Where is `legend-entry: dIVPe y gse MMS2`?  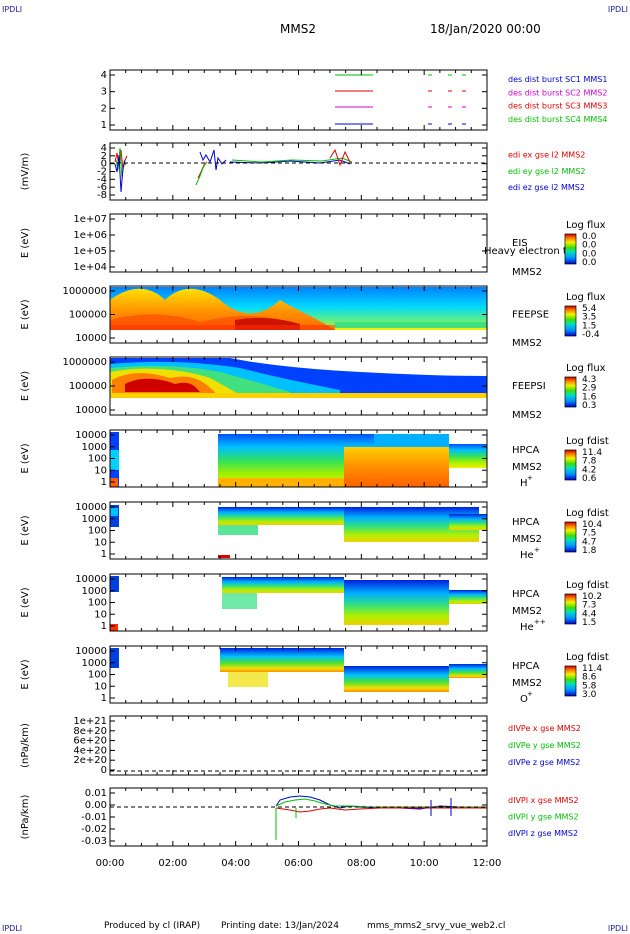 legend-entry: dIVPe y gse MMS2 is located at coordinates (544, 745).